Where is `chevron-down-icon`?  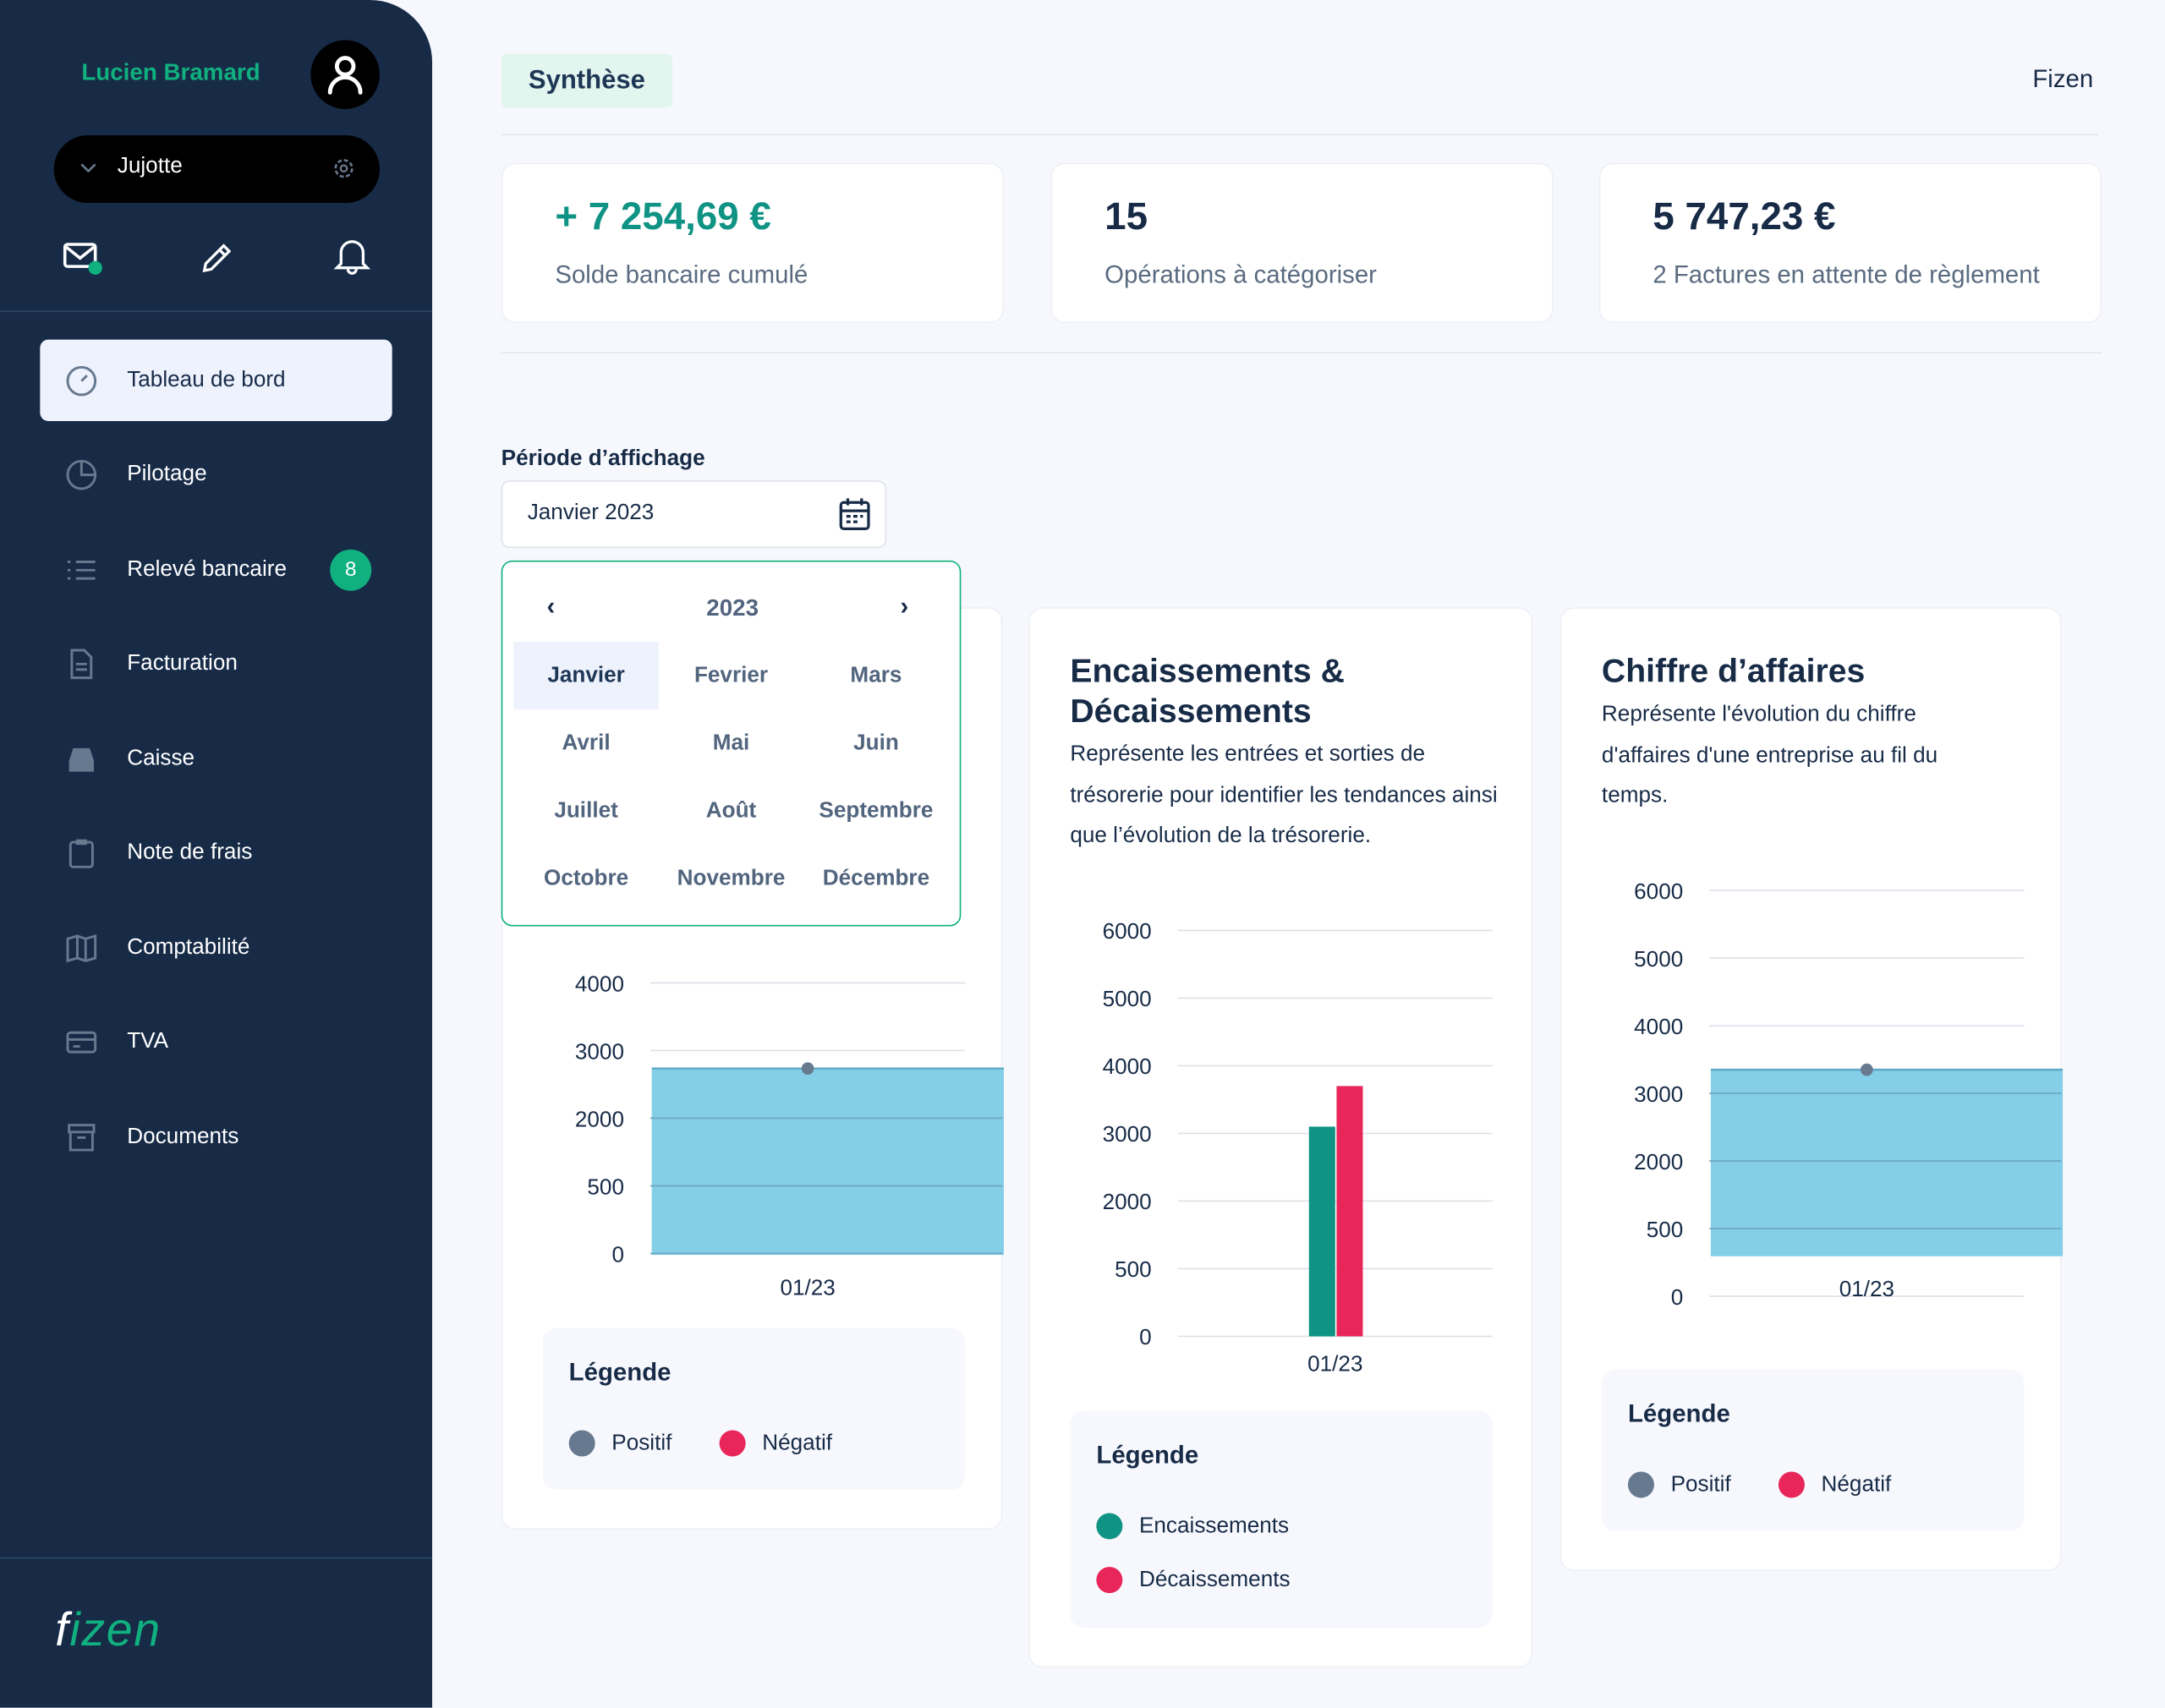
chevron-down-icon is located at coordinates (88, 168).